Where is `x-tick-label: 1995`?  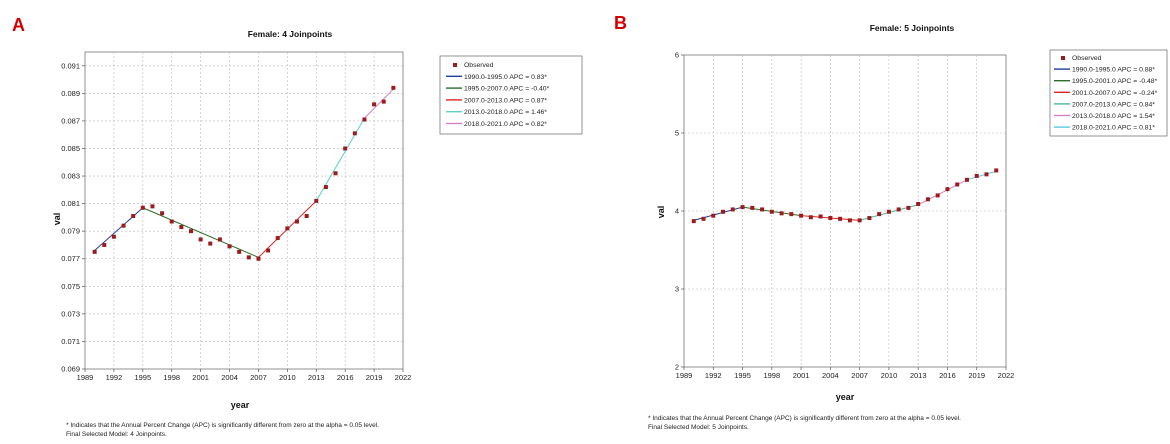
x-tick-label: 1995 is located at coordinates (142, 377).